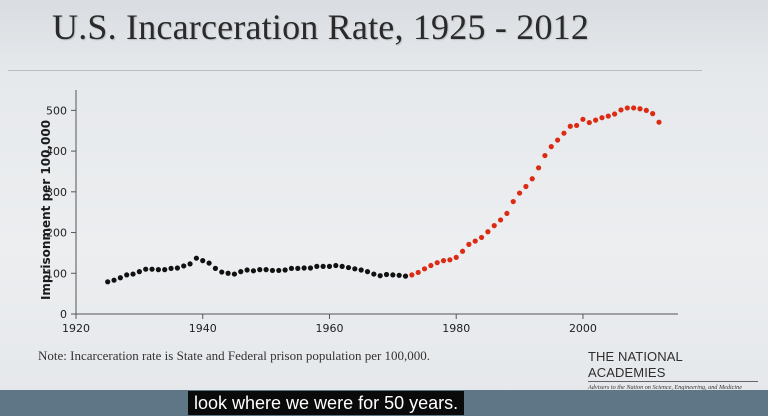 This screenshot has height=416, width=768. I want to click on title-divider, so click(355, 70).